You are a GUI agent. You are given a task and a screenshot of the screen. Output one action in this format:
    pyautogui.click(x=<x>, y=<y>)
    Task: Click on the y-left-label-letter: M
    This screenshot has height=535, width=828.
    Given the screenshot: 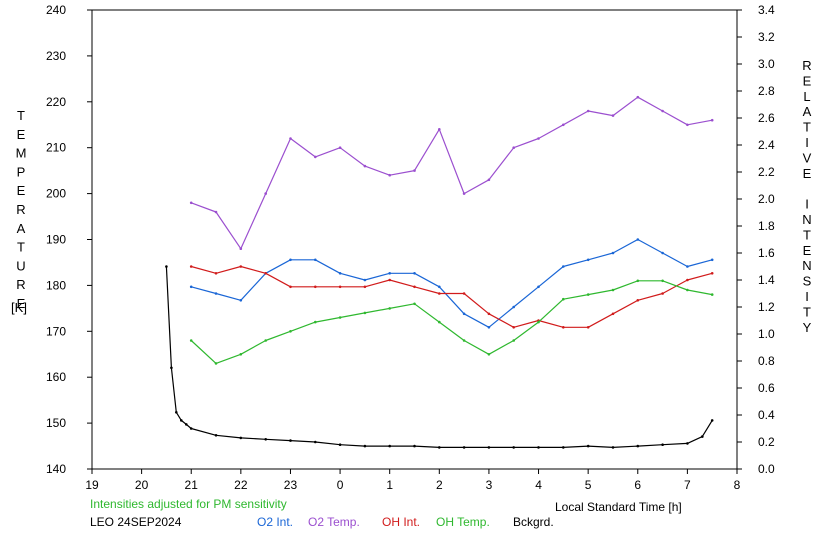 What is the action you would take?
    pyautogui.click(x=21, y=153)
    